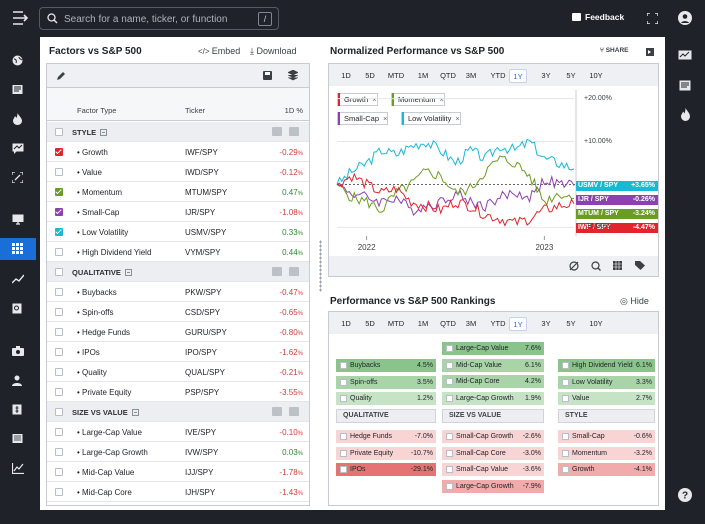 This screenshot has width=705, height=524. Describe the element at coordinates (97, 110) in the screenshot. I see `header-factor-type: Factor Type` at that location.